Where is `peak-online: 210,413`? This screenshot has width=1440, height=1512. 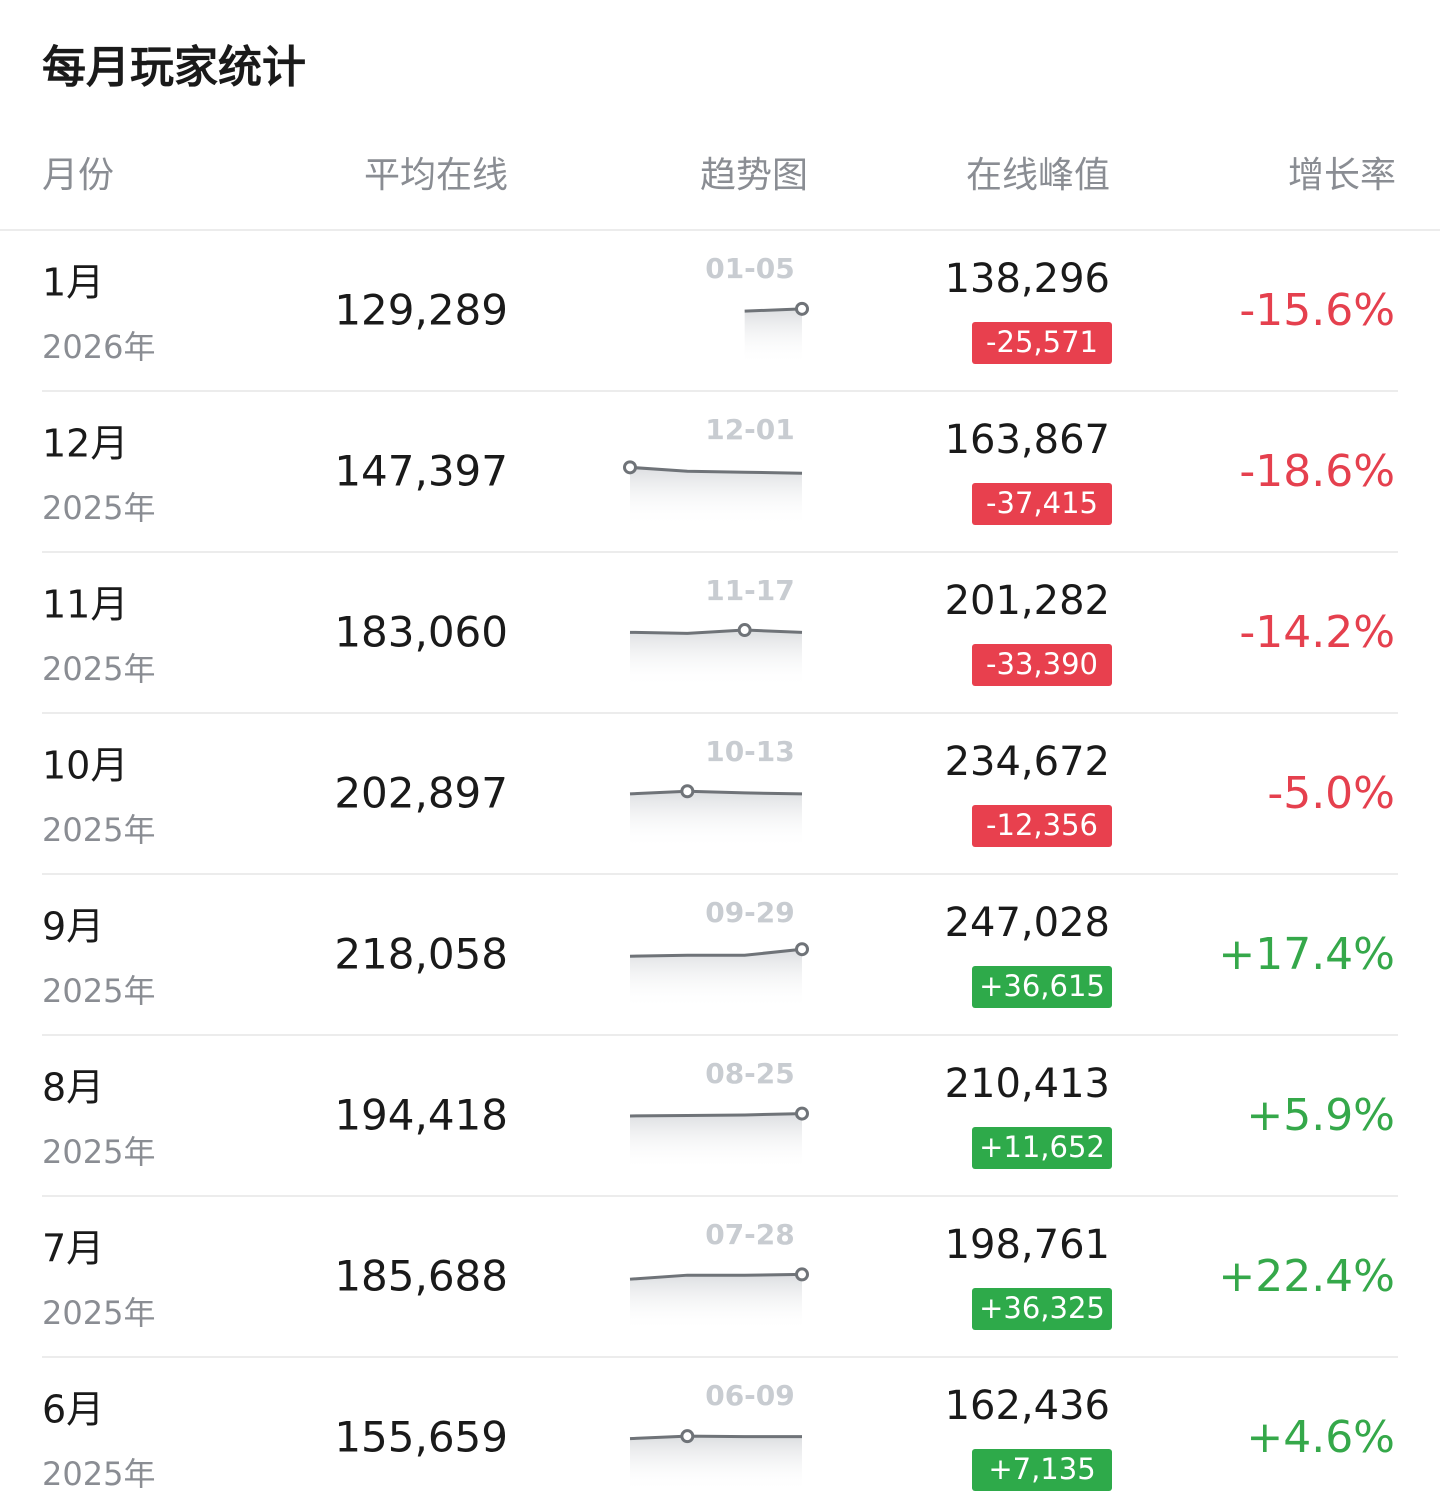 peak-online: 210,413 is located at coordinates (1027, 1084).